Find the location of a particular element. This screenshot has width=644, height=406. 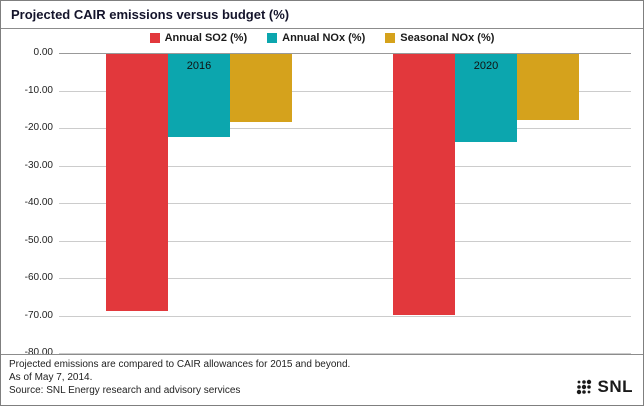

title-divider is located at coordinates (322, 28).